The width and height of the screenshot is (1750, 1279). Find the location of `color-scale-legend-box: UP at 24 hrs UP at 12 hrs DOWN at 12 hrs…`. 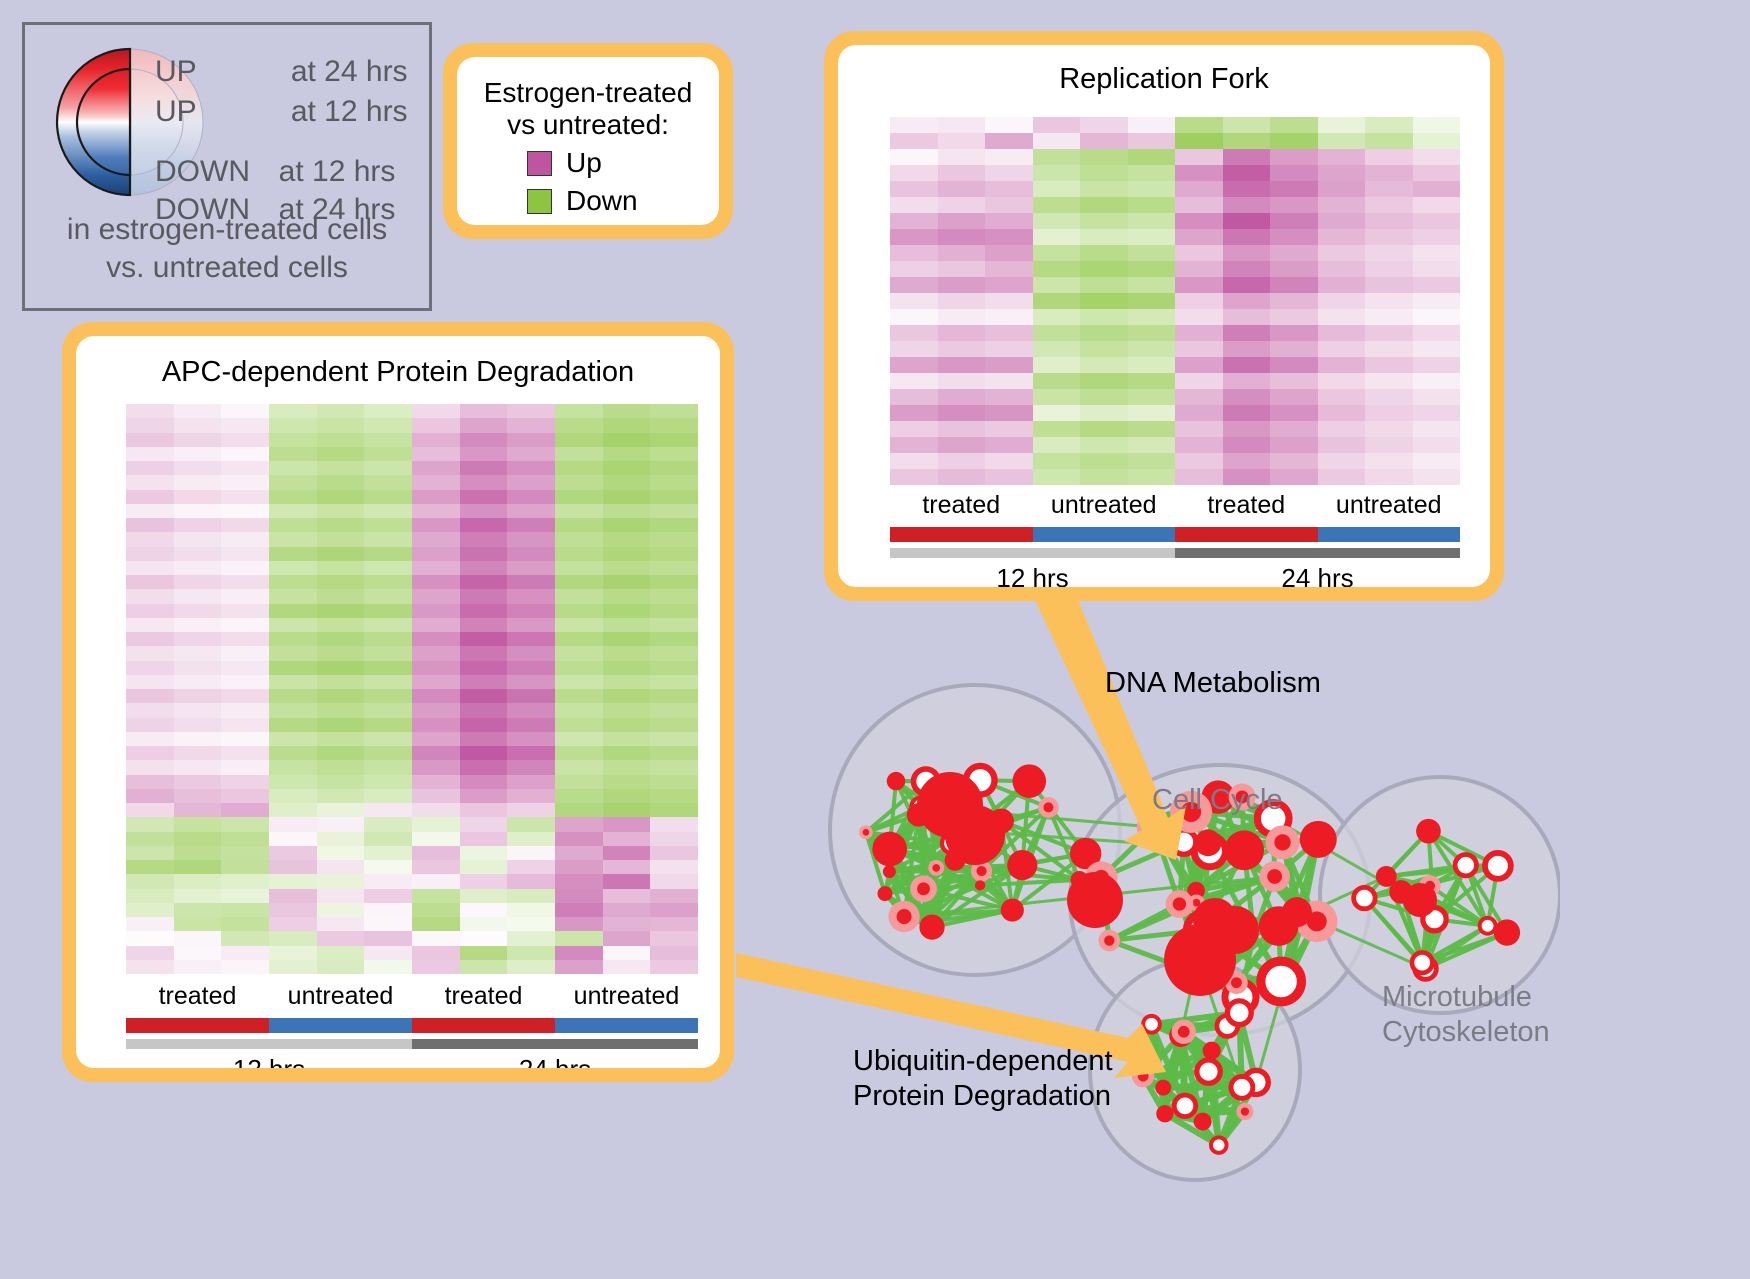

color-scale-legend-box: UP at 24 hrs UP at 12 hrs DOWN at 12 hrs… is located at coordinates (227, 166).